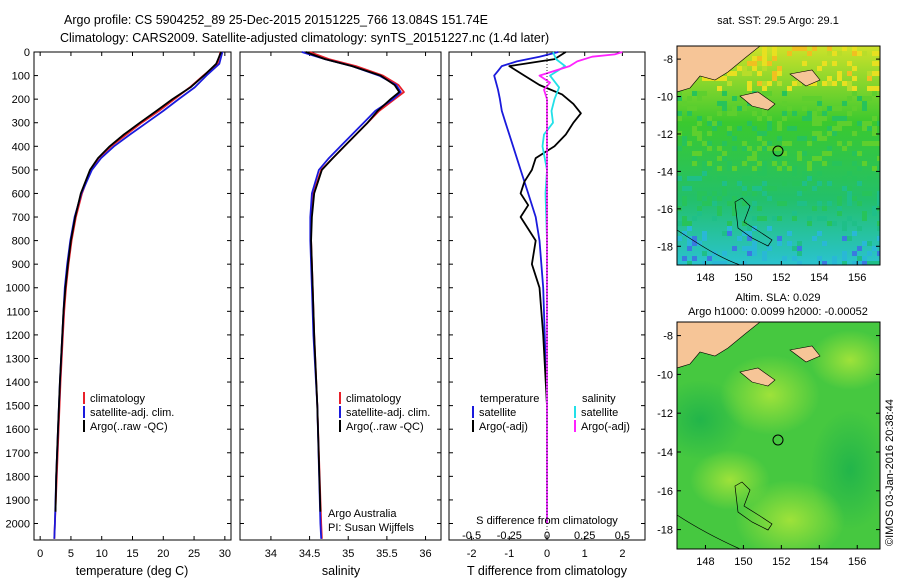 This screenshot has height=580, width=900. Describe the element at coordinates (819, 278) in the screenshot. I see `lon-tick-label: 154` at that location.